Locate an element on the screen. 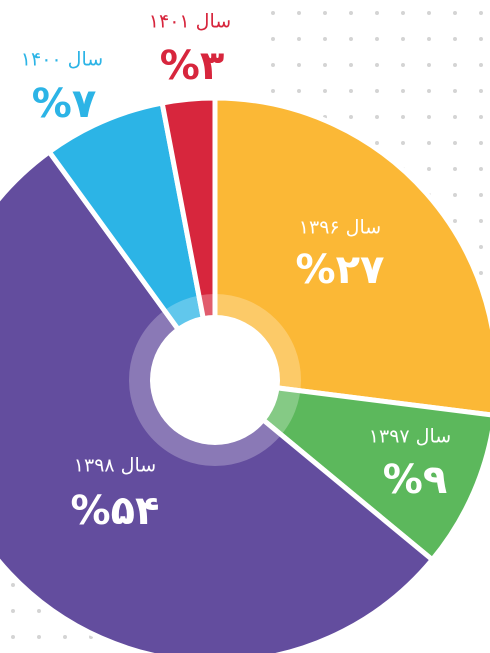  slice is located at coordinates (188, 238).